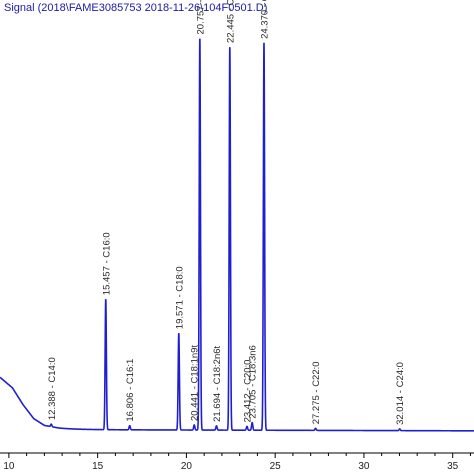 The width and height of the screenshot is (474, 474). I want to click on x-tick-label: 10, so click(9, 466).